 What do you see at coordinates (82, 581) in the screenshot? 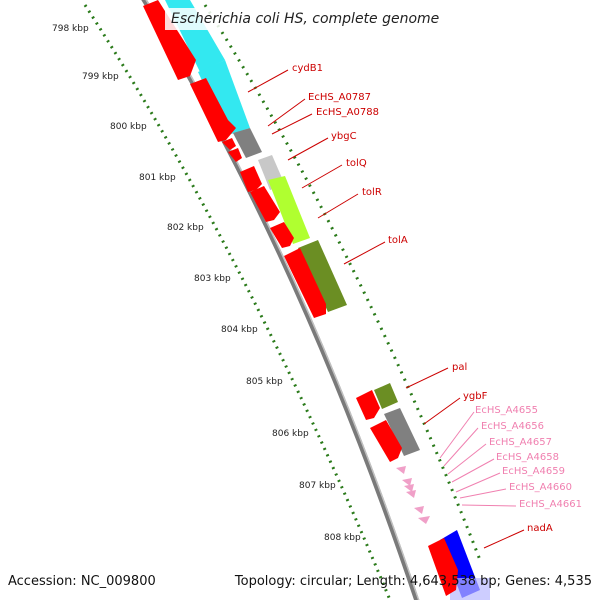
I see `accession-text: Accession: NC_009800` at bounding box center [82, 581].